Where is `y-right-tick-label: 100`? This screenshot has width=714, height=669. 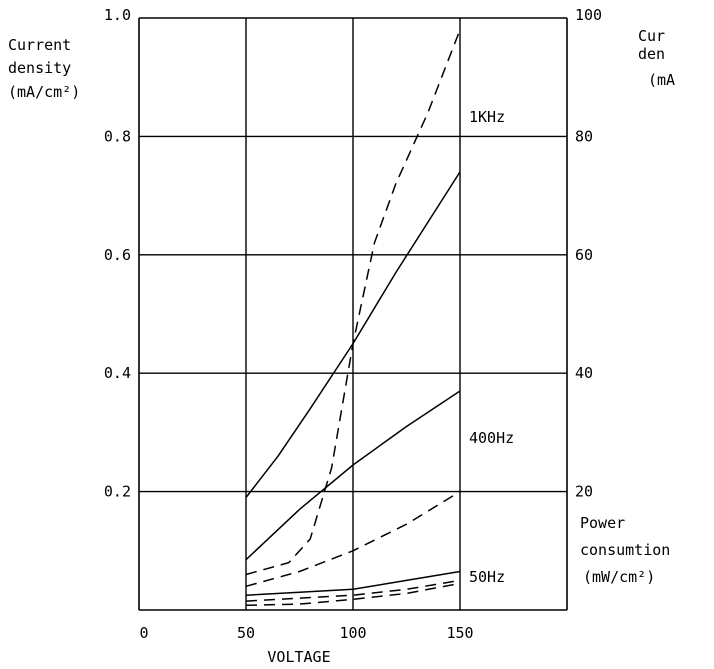 y-right-tick-label: 100 is located at coordinates (588, 15).